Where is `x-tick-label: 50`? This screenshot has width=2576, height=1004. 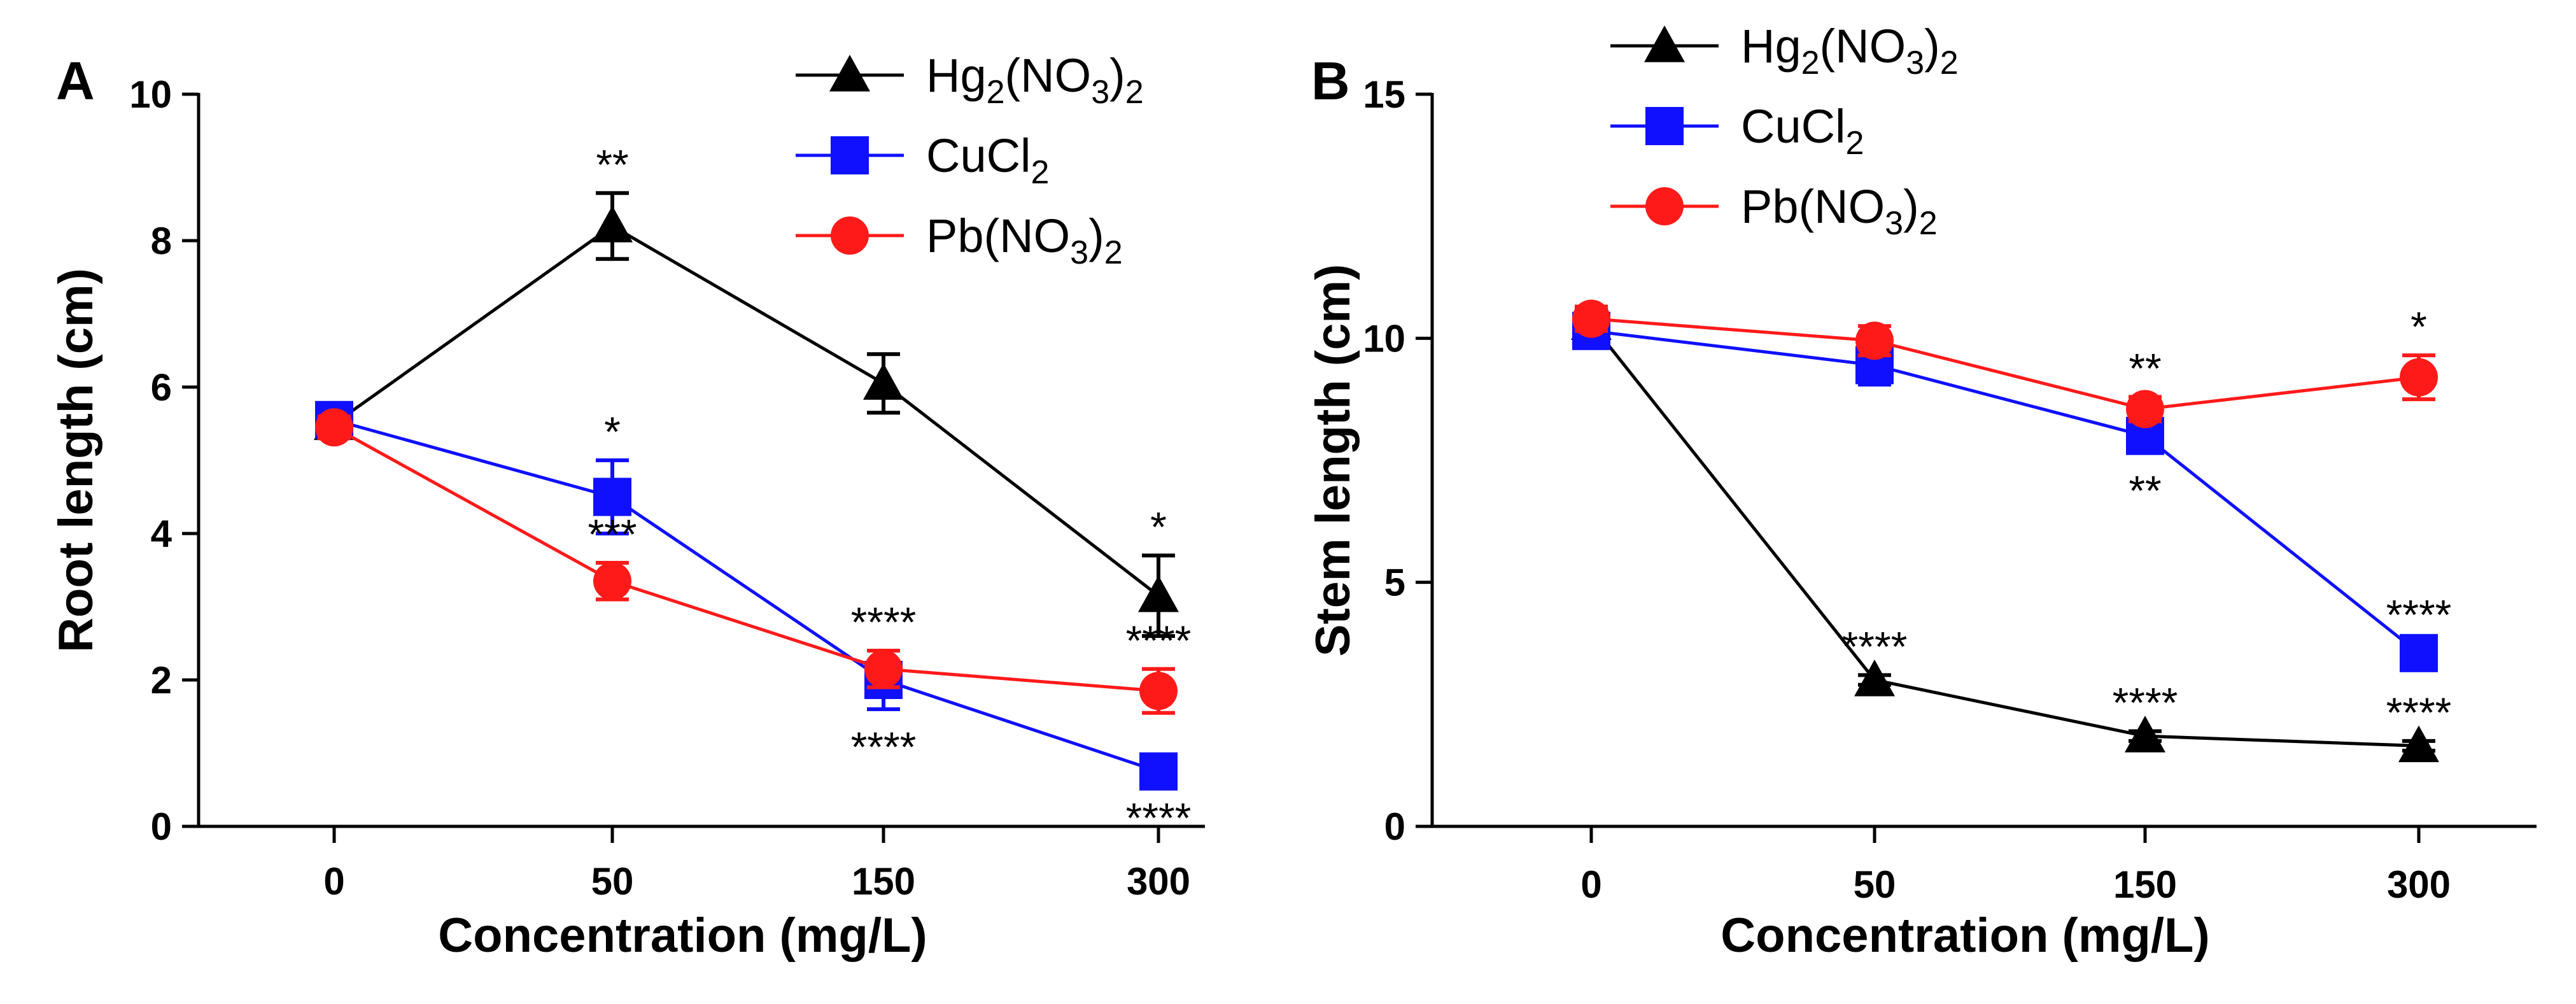 x-tick-label: 50 is located at coordinates (613, 881).